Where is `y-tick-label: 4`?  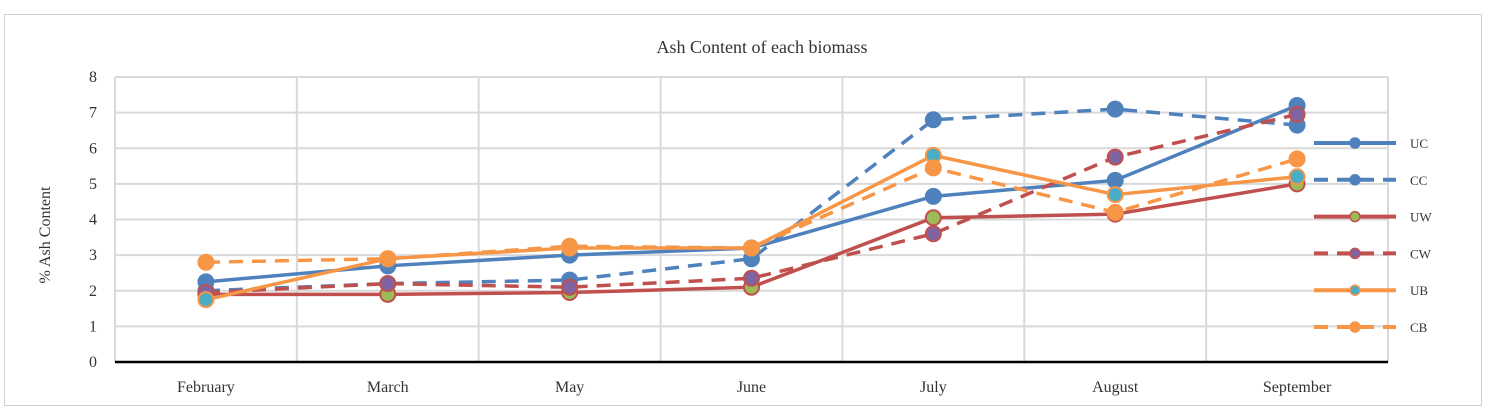
y-tick-label: 4 is located at coordinates (93, 220).